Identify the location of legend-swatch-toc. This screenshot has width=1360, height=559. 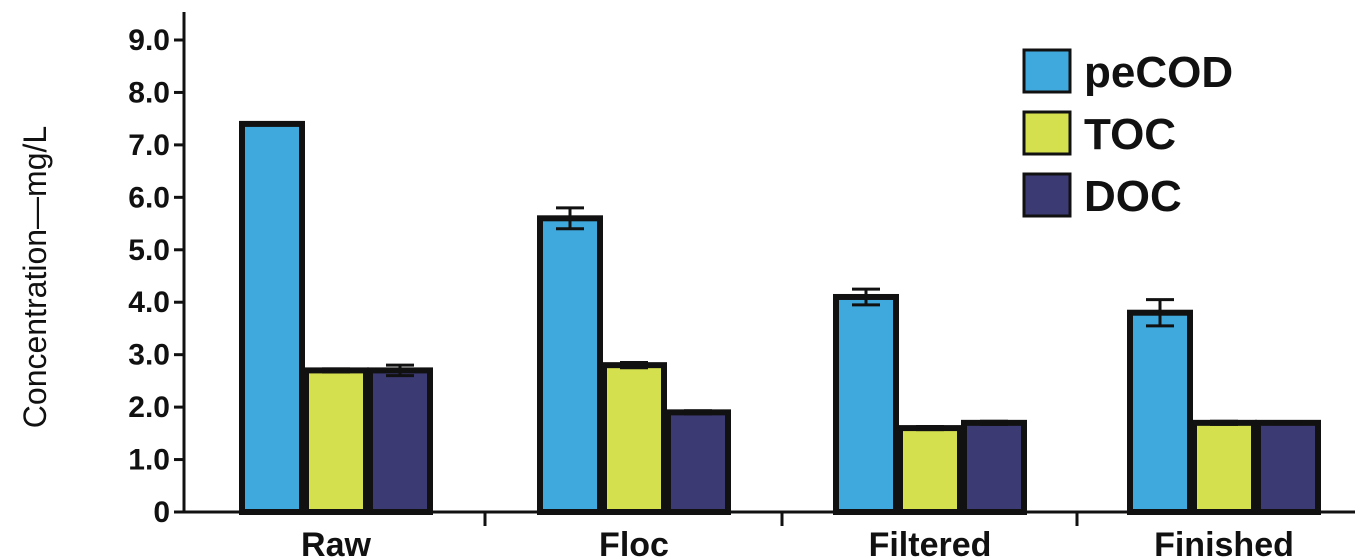
(1047, 133).